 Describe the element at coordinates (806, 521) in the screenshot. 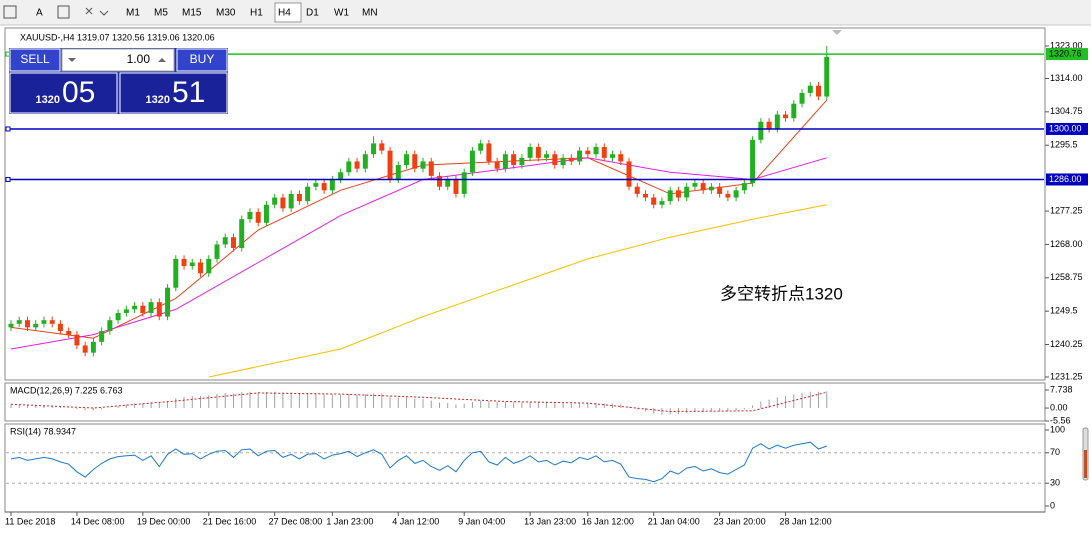

I see `x-tick-label: 28 Jan 12:00` at that location.